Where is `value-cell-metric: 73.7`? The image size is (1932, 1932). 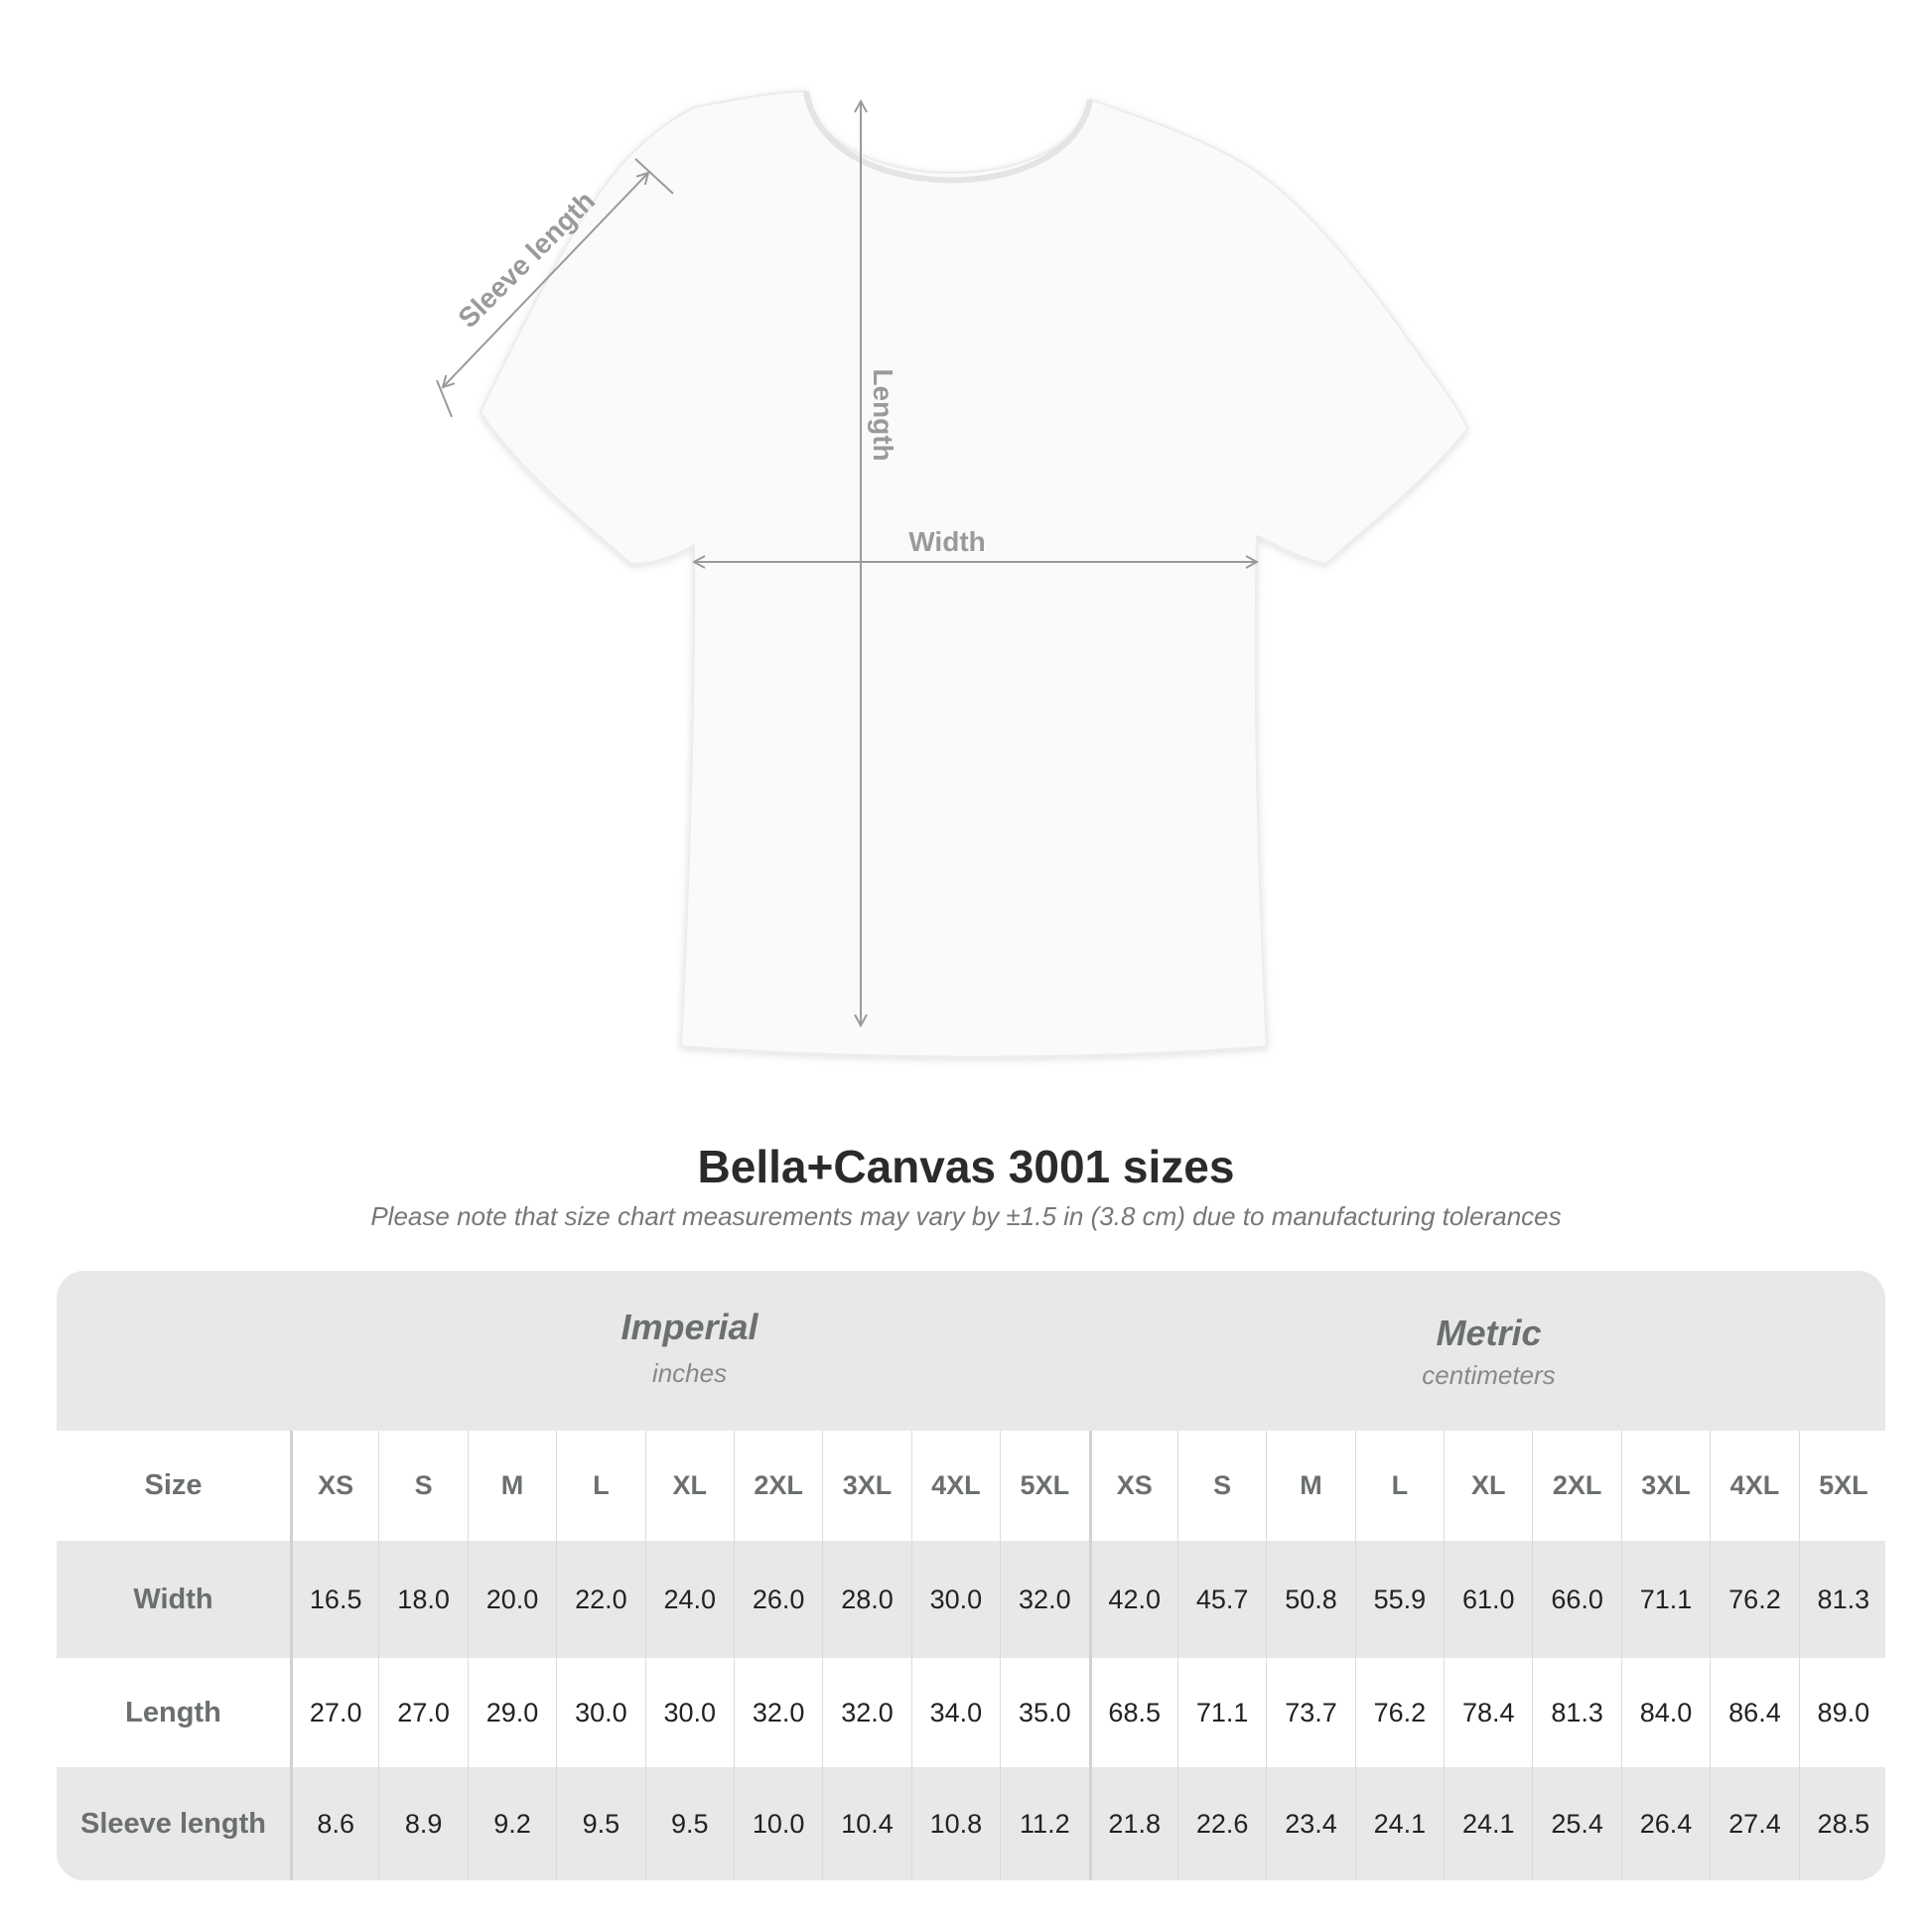 value-cell-metric: 73.7 is located at coordinates (1310, 1713).